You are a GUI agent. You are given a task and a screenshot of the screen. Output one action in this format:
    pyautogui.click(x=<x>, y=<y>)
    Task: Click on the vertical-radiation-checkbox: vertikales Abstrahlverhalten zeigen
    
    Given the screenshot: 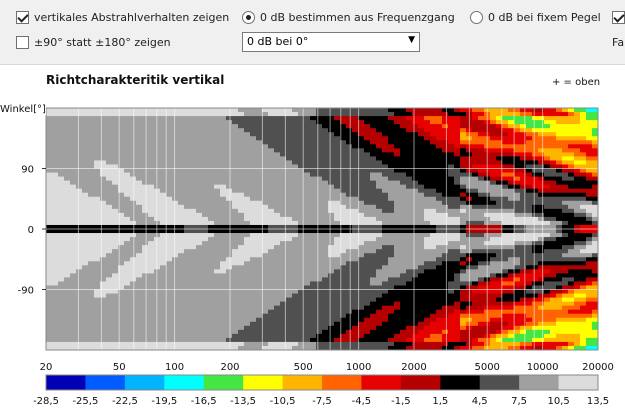 What is the action you would take?
    pyautogui.click(x=122, y=17)
    